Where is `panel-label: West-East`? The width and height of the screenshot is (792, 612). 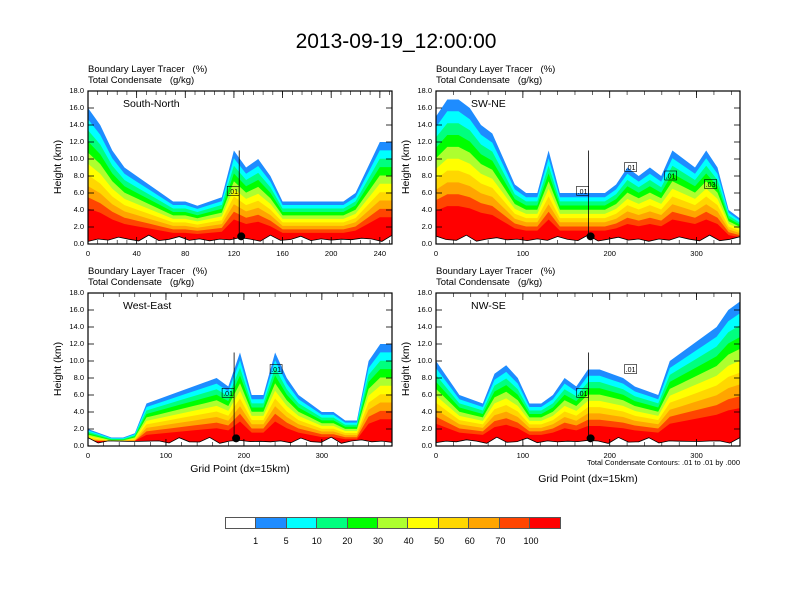
panel-label: West-East is located at coordinates (147, 306).